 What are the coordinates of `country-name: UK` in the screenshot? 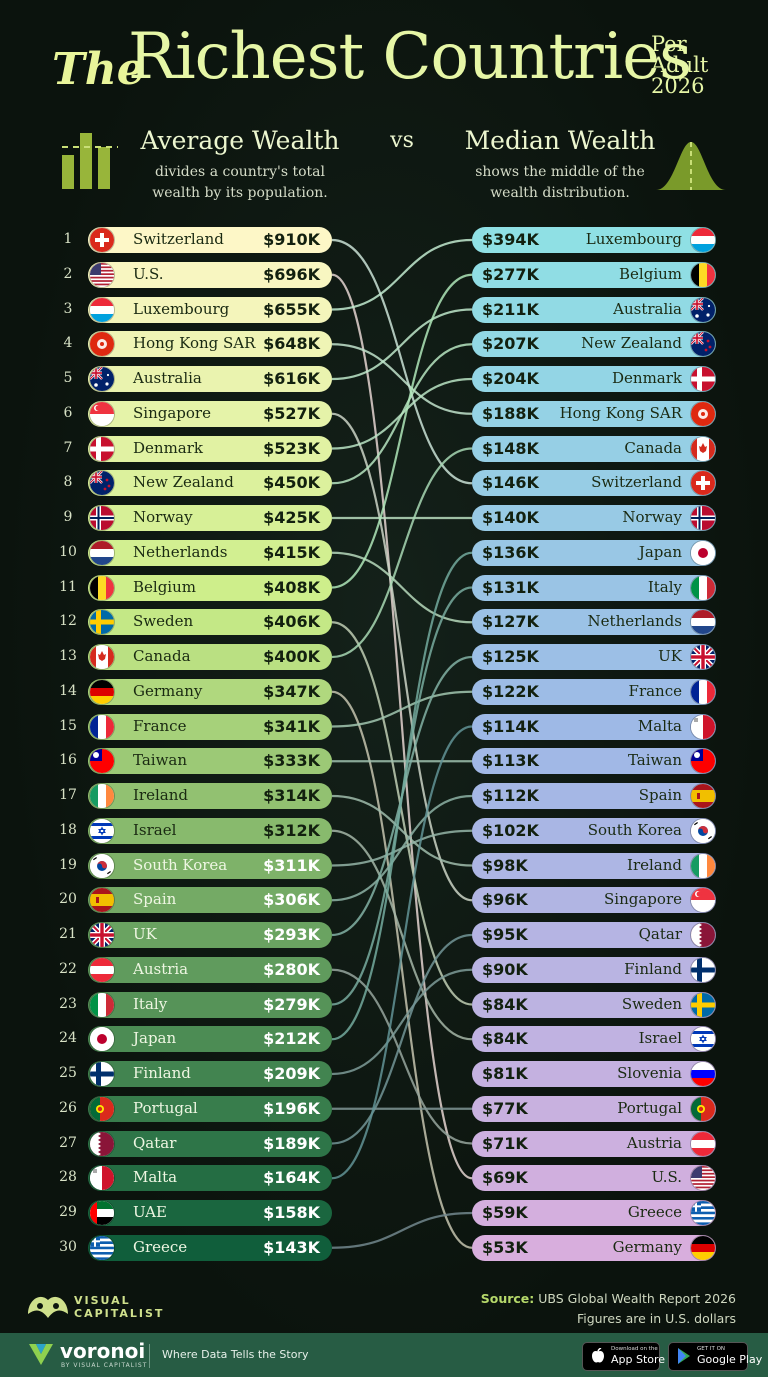 It's located at (670, 656).